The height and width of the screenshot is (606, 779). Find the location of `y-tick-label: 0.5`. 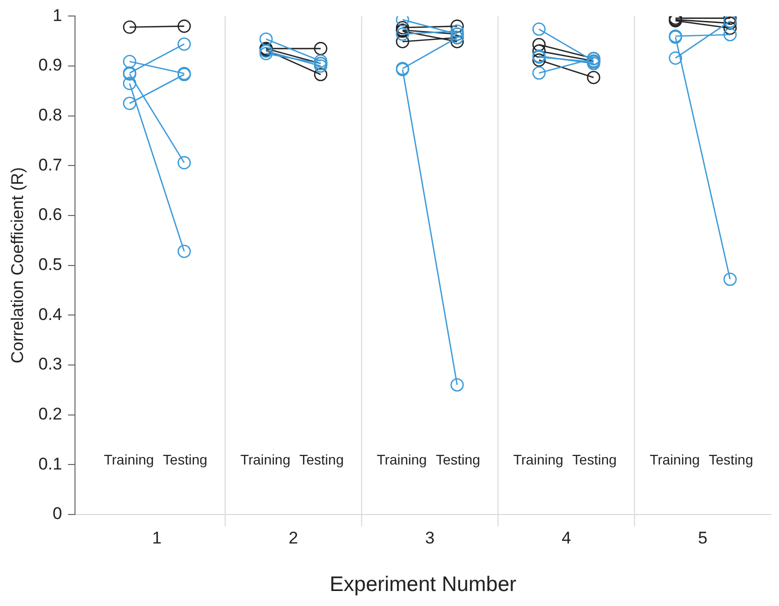

y-tick-label: 0.5 is located at coordinates (50, 264).